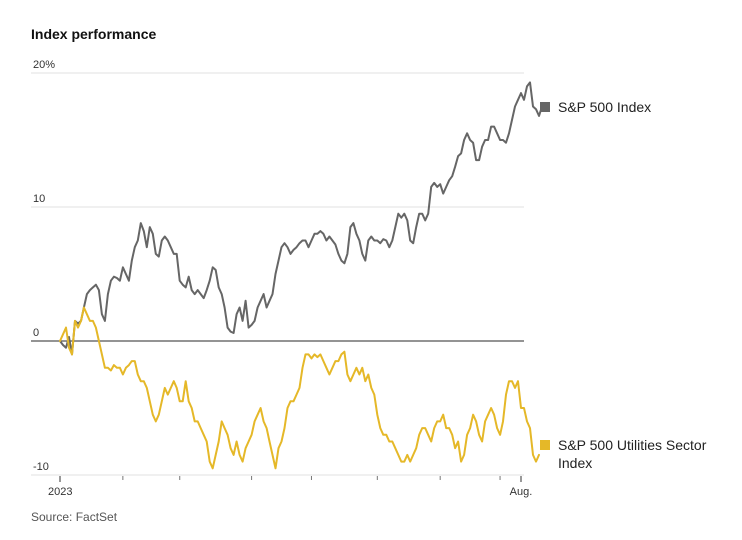 The image size is (742, 540). What do you see at coordinates (545, 107) in the screenshot?
I see `legend-swatch-sp500` at bounding box center [545, 107].